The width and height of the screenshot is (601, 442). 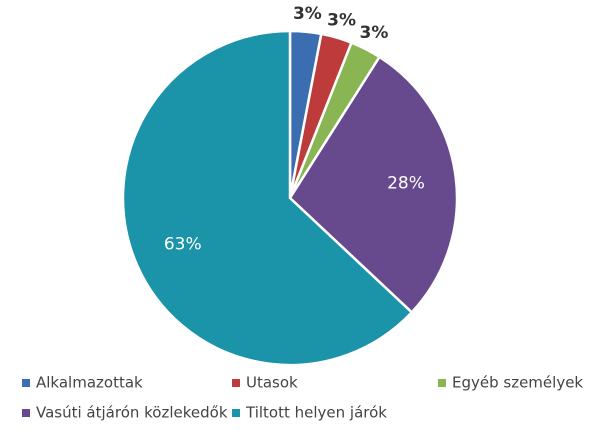 What do you see at coordinates (316, 413) in the screenshot?
I see `legend-label: Tiltott helyen járók` at bounding box center [316, 413].